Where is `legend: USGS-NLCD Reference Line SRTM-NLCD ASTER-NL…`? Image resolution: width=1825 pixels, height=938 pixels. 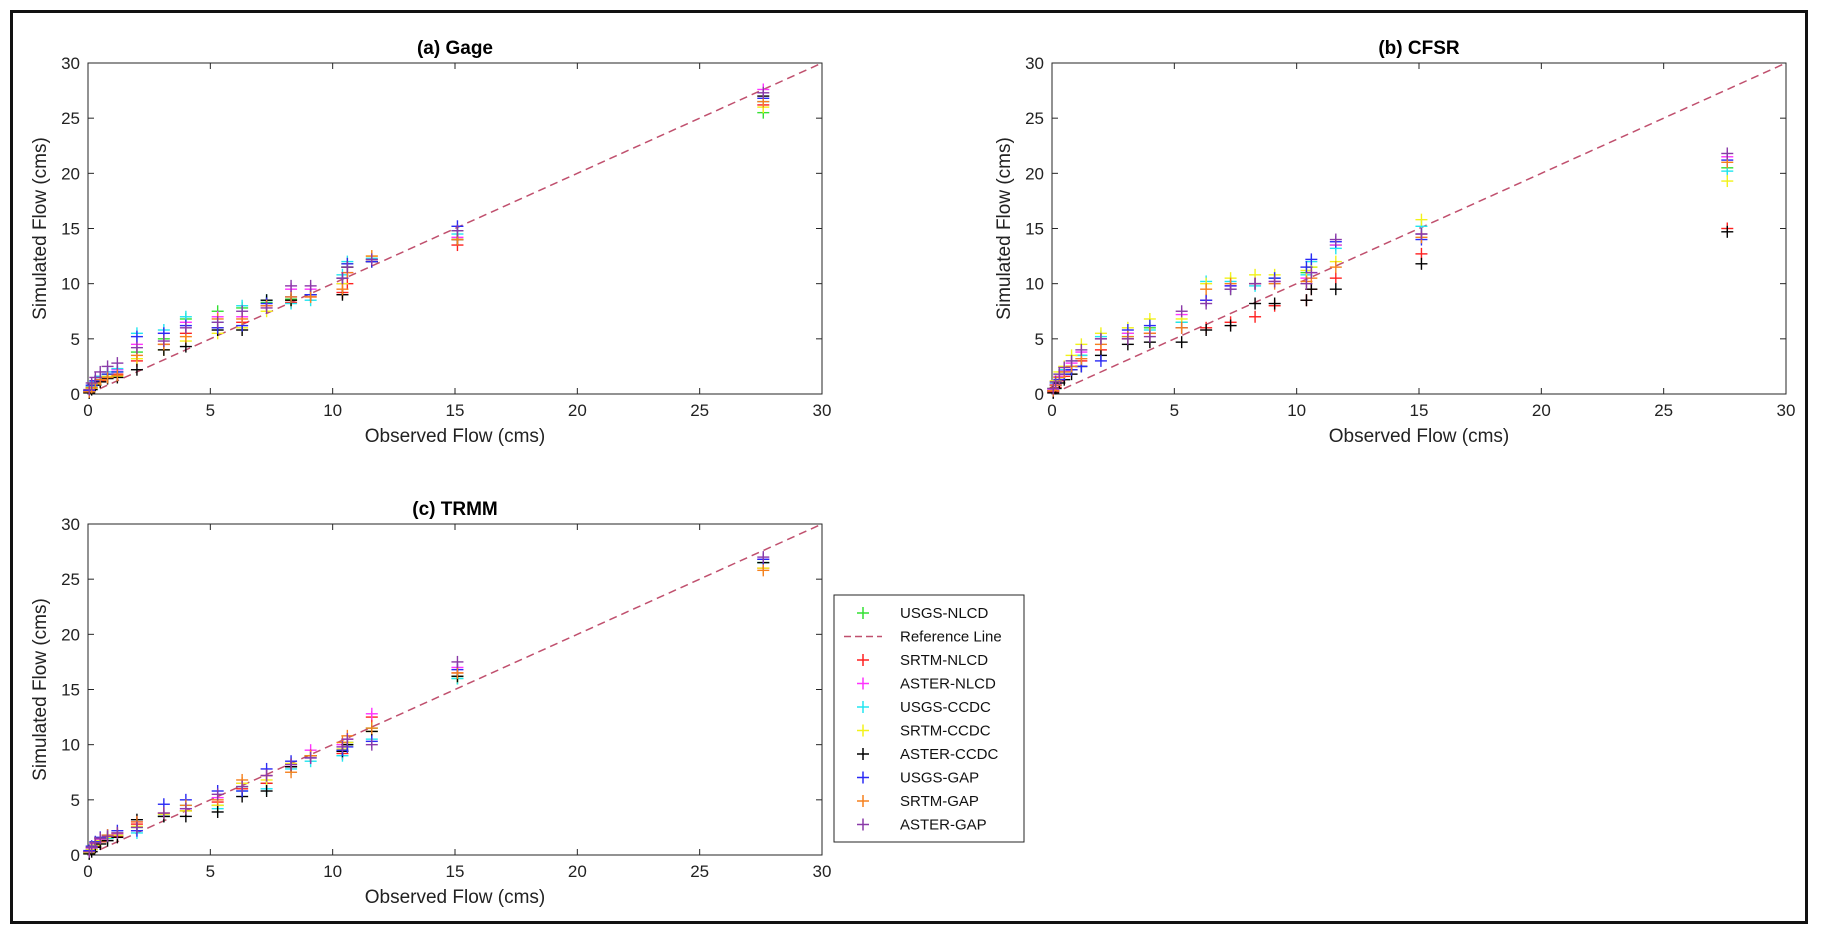
legend: USGS-NLCD Reference Line SRTM-NLCD ASTER-NL… is located at coordinates (929, 718).